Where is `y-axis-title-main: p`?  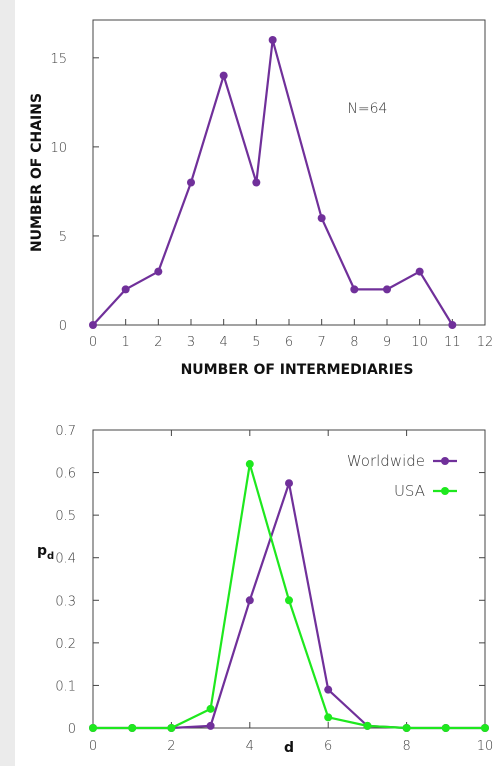
y-axis-title-main: p is located at coordinates (42, 551).